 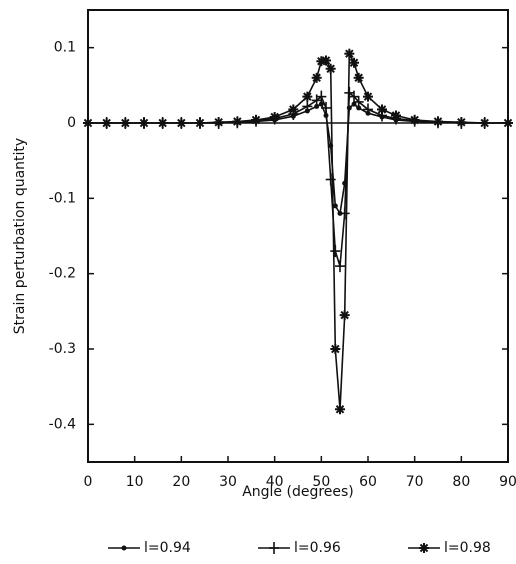 What do you see at coordinates (135, 482) in the screenshot?
I see `x-tick-label: 10` at bounding box center [135, 482].